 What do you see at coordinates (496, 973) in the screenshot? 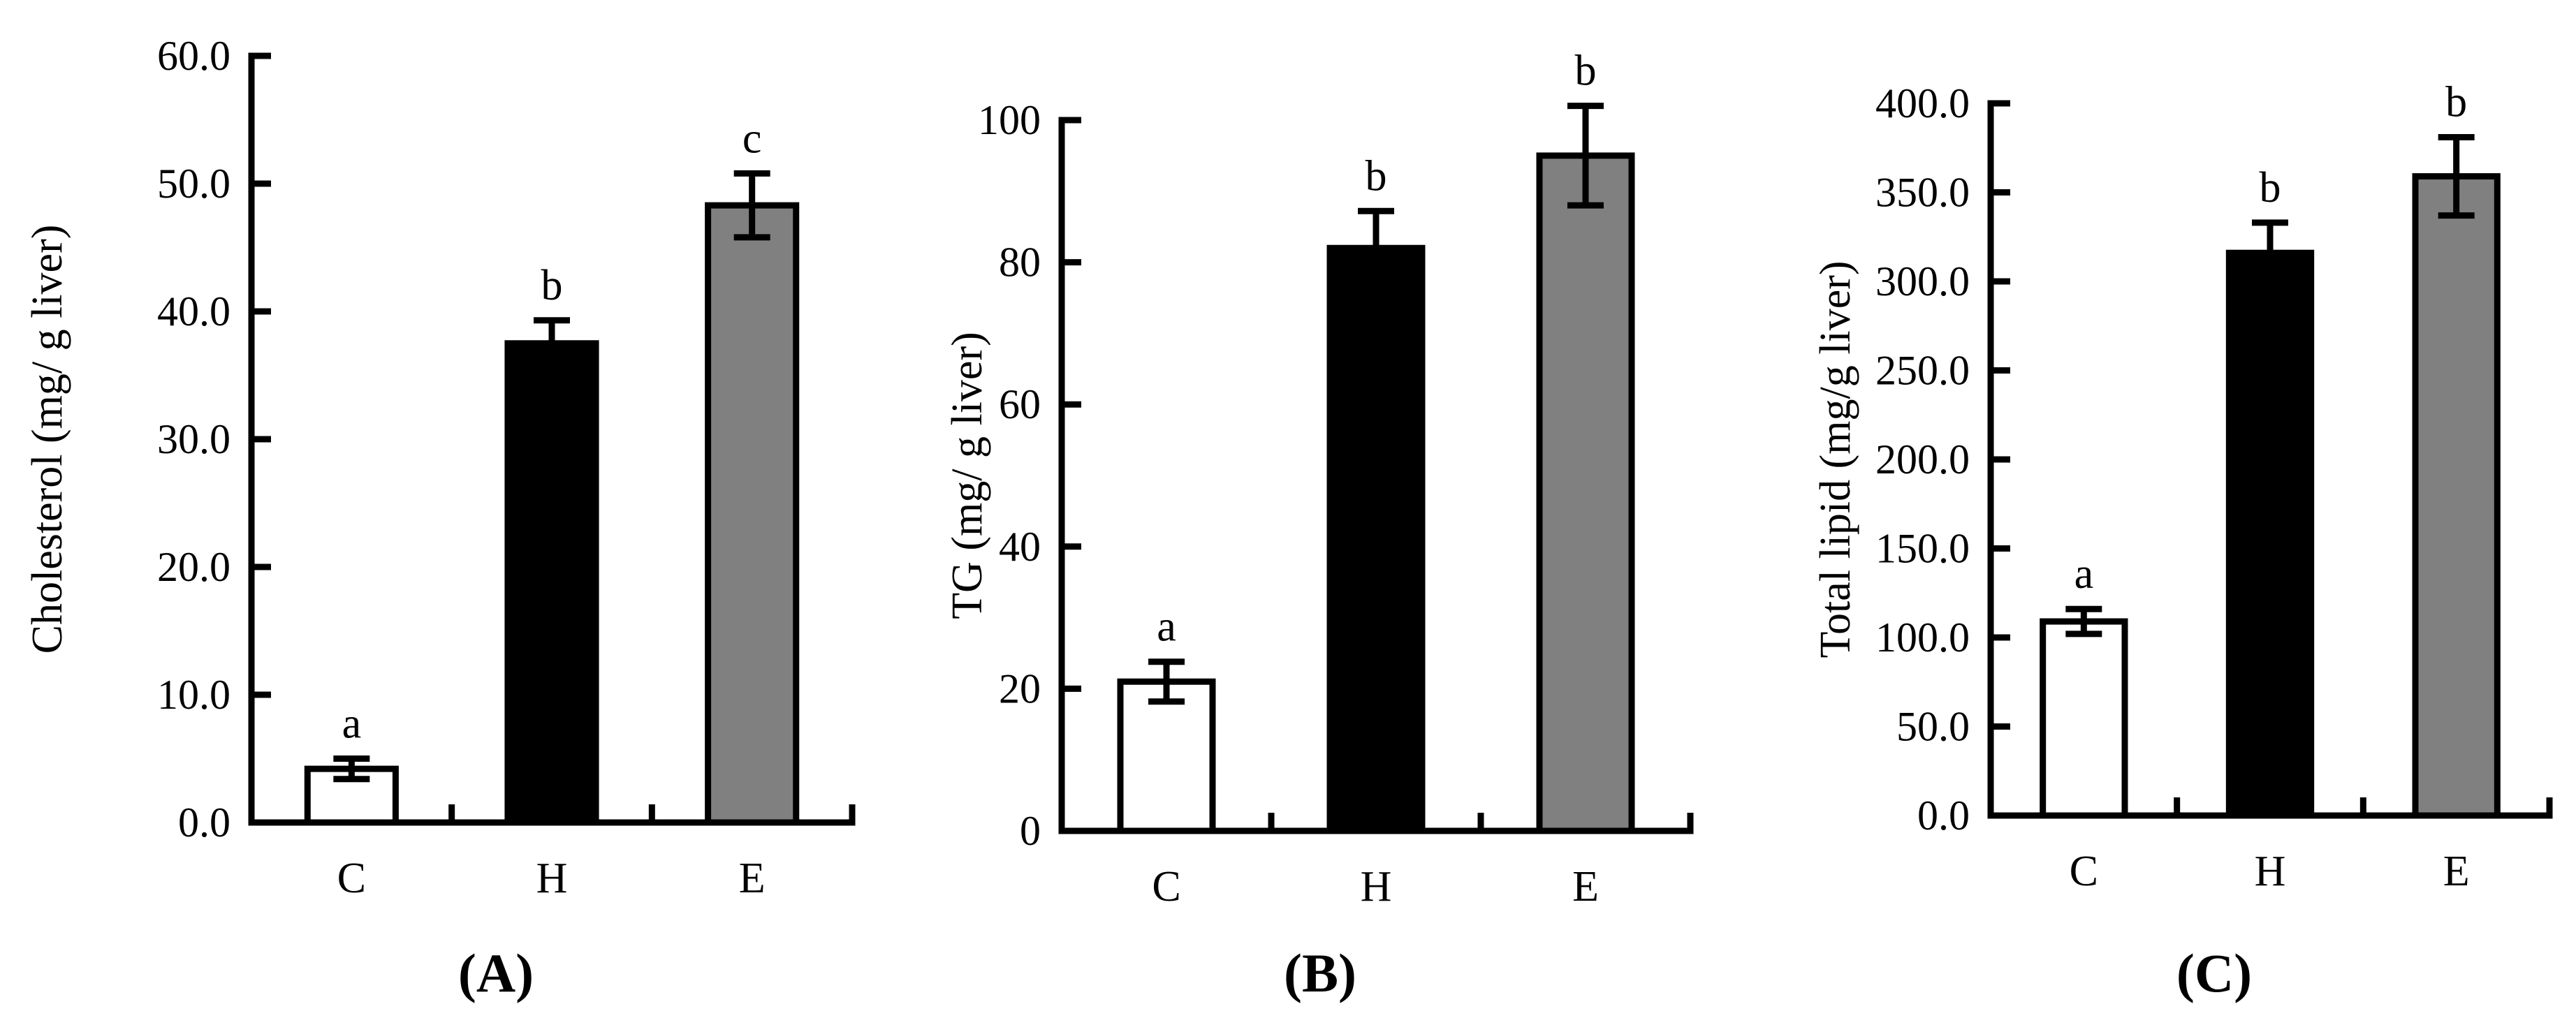
I see `panel-label: (A)` at bounding box center [496, 973].